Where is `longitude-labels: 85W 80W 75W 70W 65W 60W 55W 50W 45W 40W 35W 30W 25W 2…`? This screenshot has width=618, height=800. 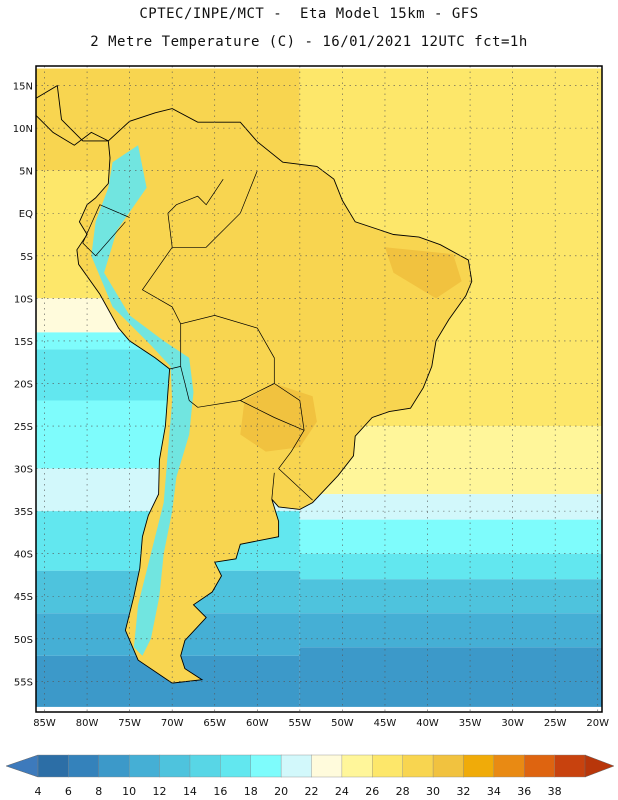
longitude-labels: 85W 80W 75W 70W 65W 60W 55W 50W 45W 40W 35W 30W 25W 2… is located at coordinates (321, 723).